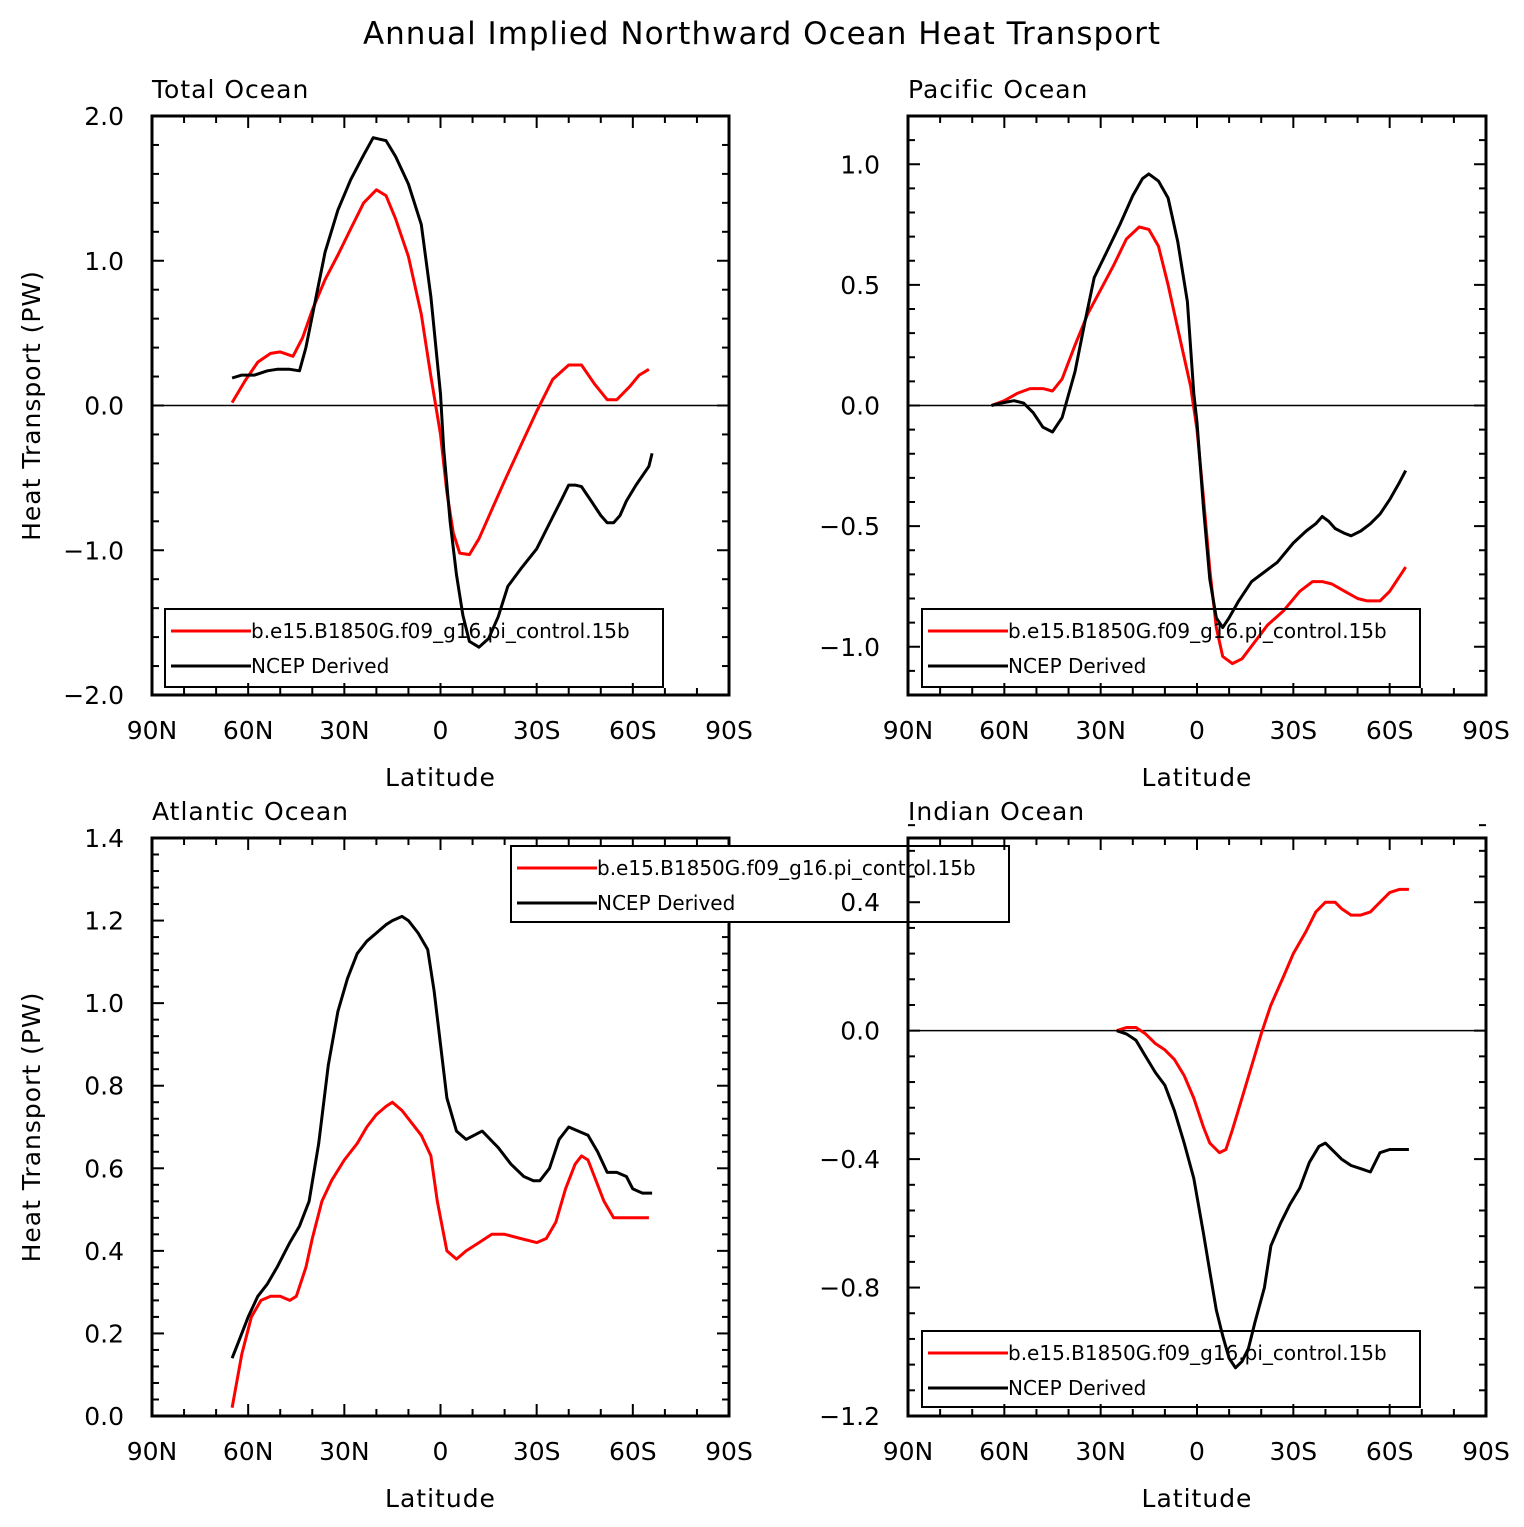 The height and width of the screenshot is (1527, 1524). I want to click on y-tick-label: 0.5, so click(860, 285).